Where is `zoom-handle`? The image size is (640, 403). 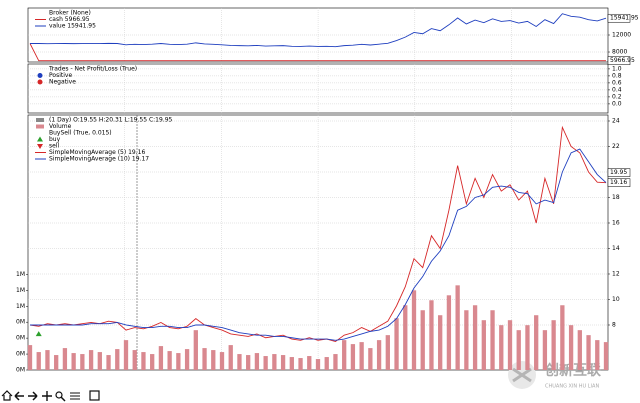 zoom-handle is located at coordinates (63, 399).